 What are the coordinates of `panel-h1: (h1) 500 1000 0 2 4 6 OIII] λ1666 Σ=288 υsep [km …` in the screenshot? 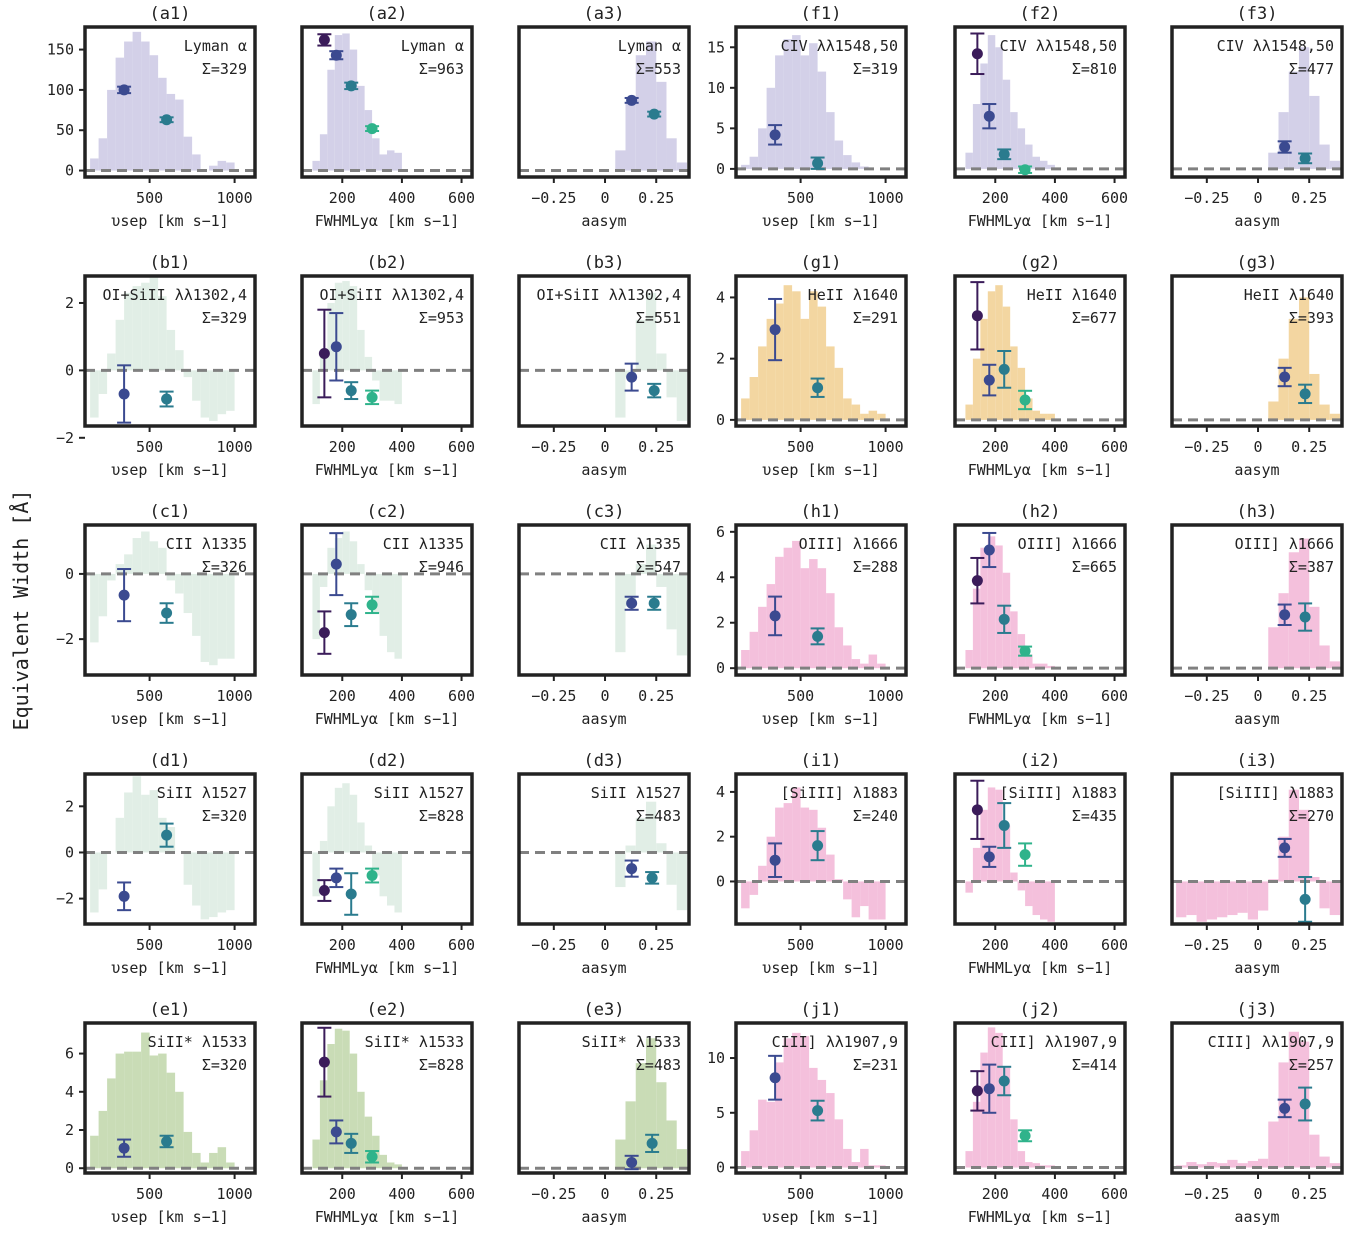 It's located at (812, 615).